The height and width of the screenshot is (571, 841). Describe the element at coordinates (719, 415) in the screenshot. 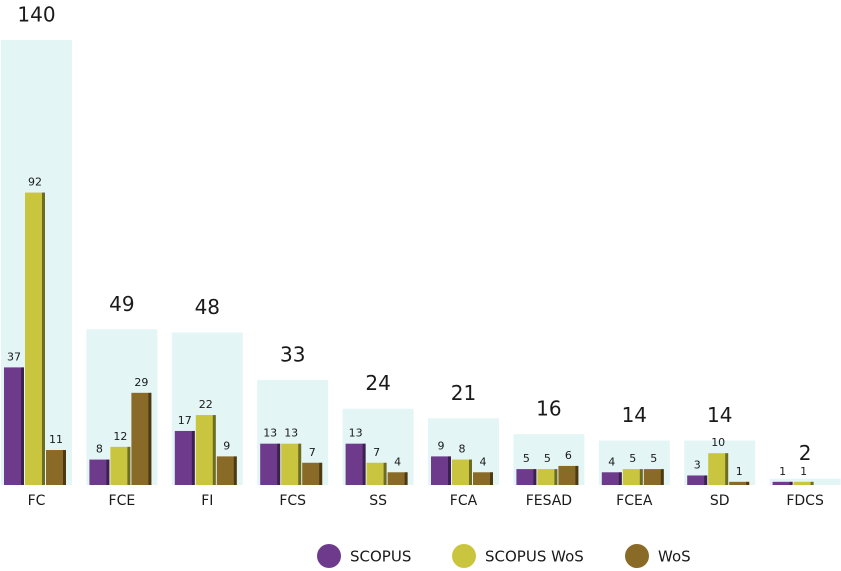

I see `total-label: 14` at that location.